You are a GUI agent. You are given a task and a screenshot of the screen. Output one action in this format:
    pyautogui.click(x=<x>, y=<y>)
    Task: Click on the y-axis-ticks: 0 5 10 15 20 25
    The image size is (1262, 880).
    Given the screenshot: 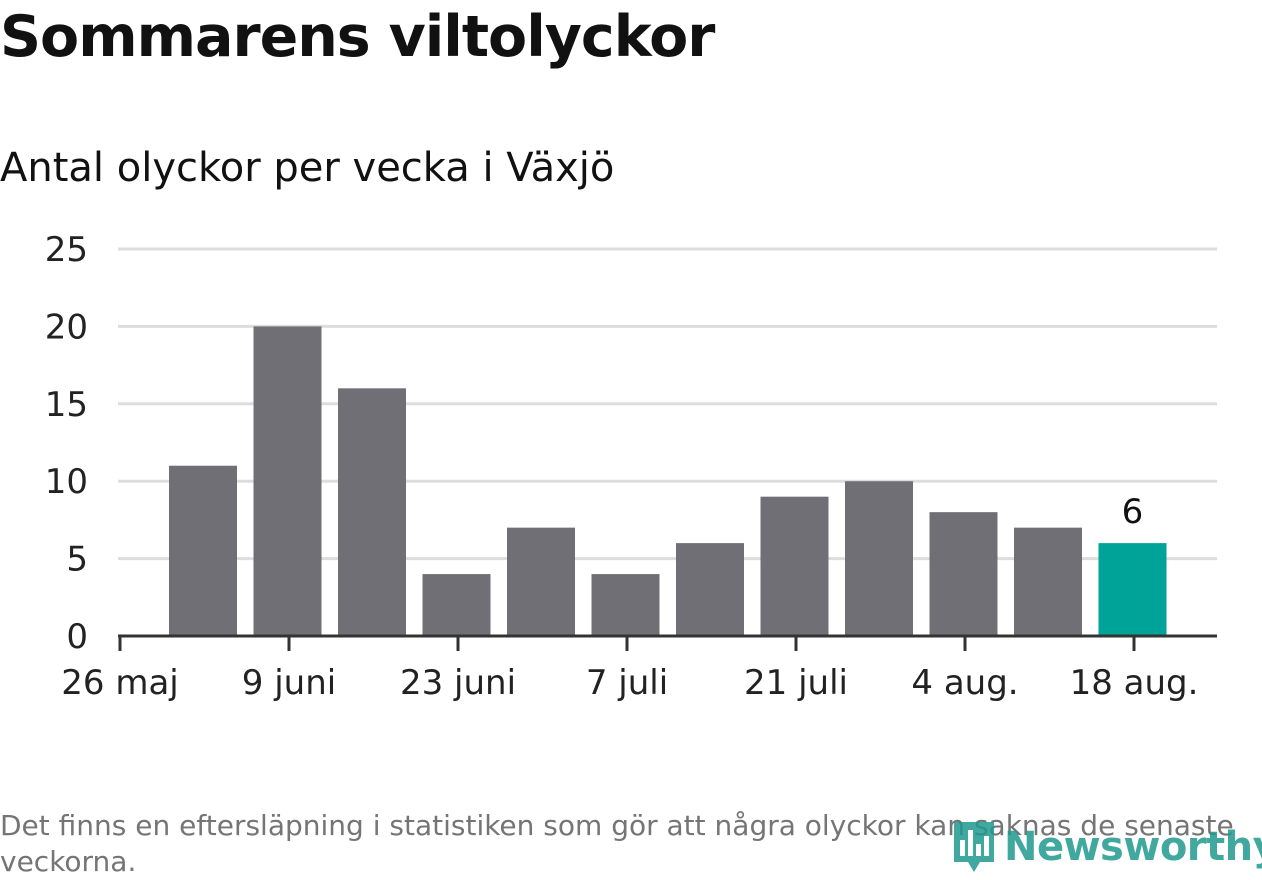 What is the action you would take?
    pyautogui.click(x=66, y=443)
    